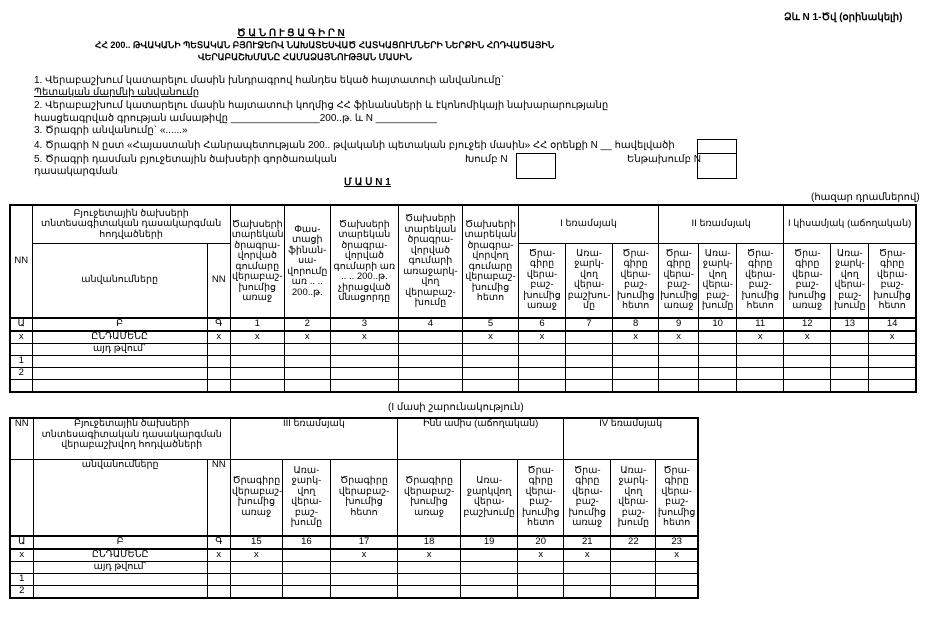 This screenshot has height=622, width=926. What do you see at coordinates (536, 166) in the screenshot?
I see `group-number-box` at bounding box center [536, 166].